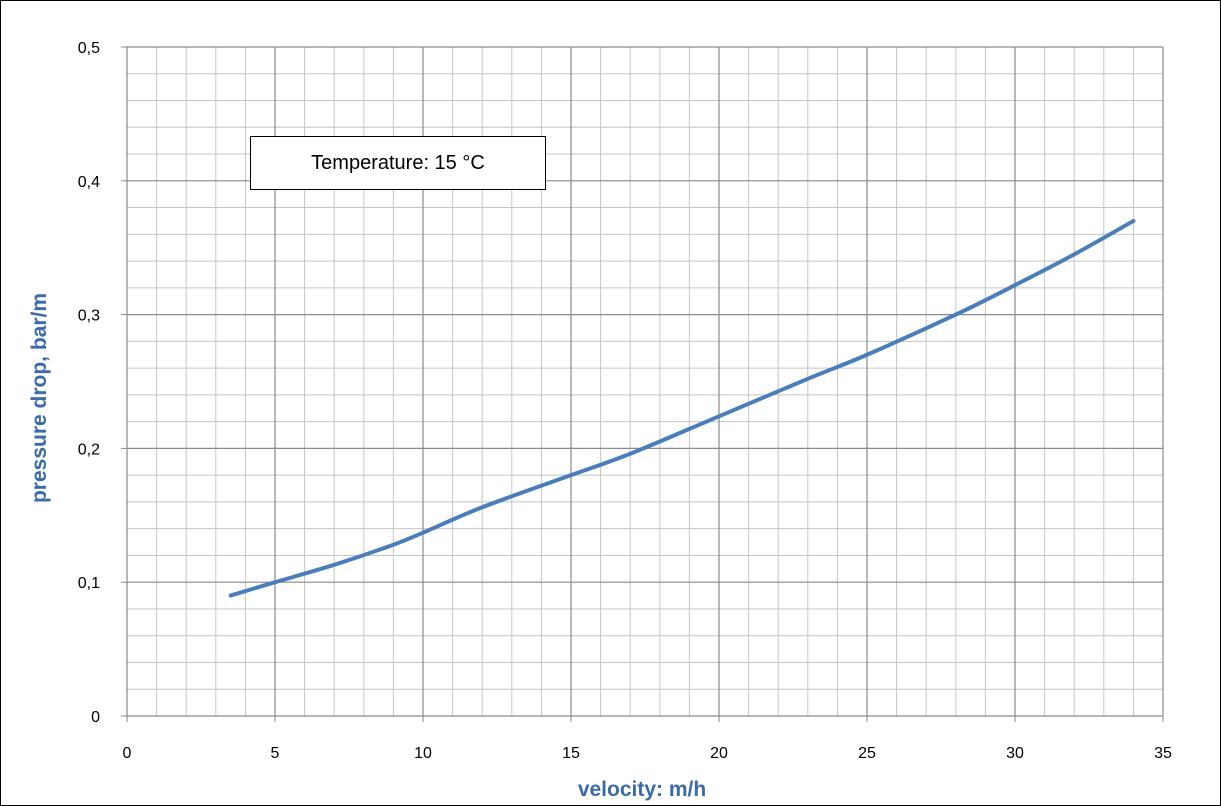  I want to click on y-tick-label: 0,5, so click(89, 48).